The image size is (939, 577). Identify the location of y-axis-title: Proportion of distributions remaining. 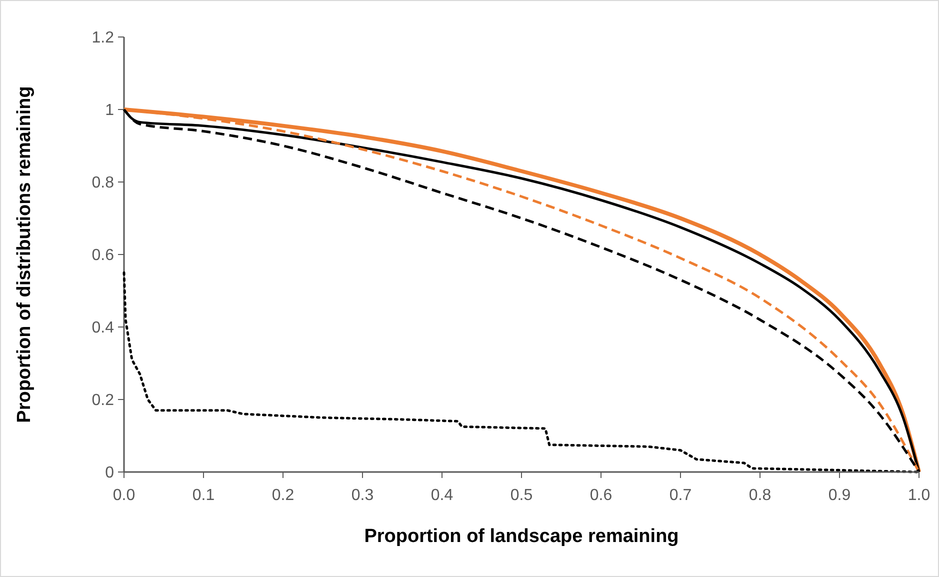
(24, 254).